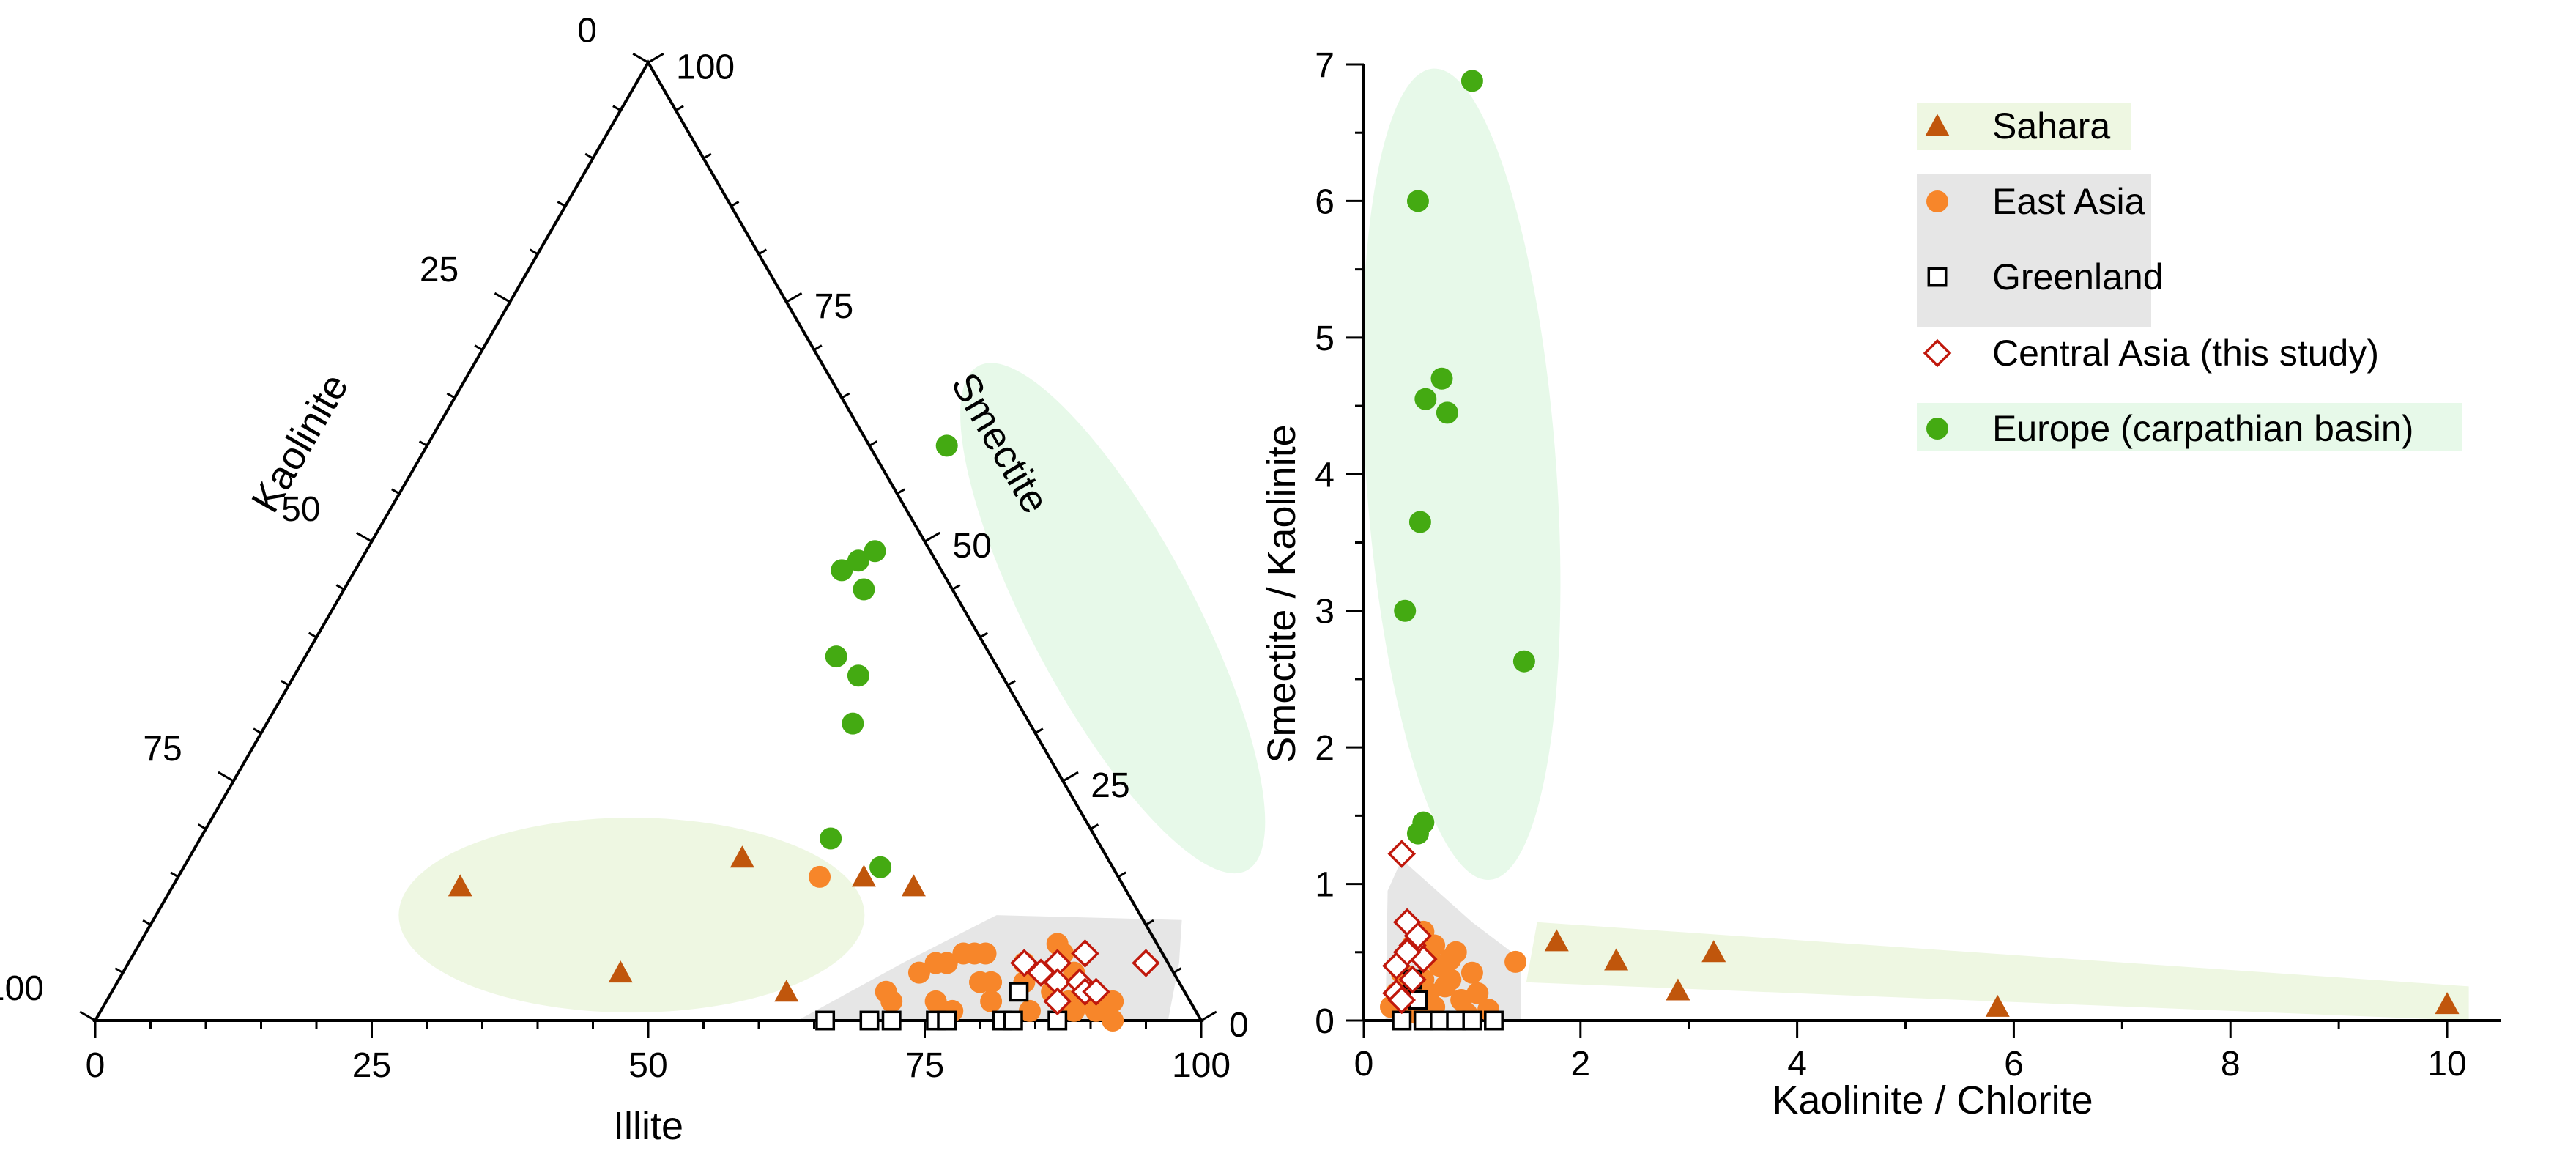 This screenshot has height=1159, width=2576. What do you see at coordinates (1937, 353) in the screenshot?
I see `legend-marker-central-asia-this-study` at bounding box center [1937, 353].